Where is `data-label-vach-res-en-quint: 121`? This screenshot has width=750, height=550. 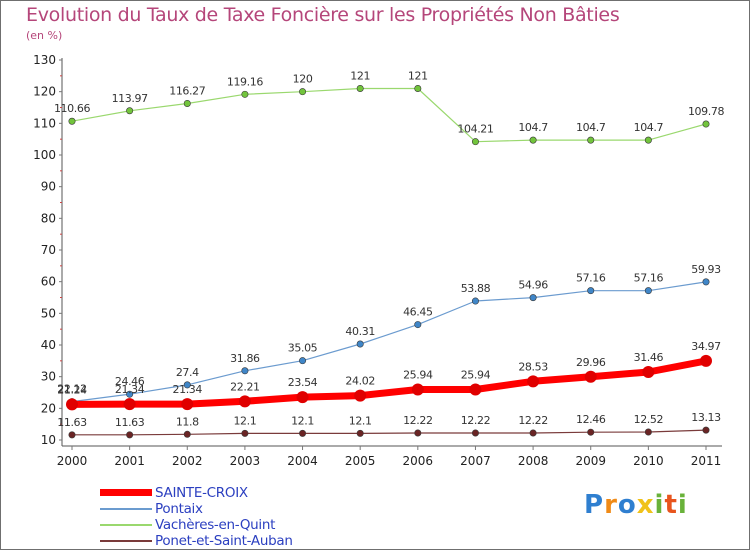
data-label-vach-res-en-quint: 121 is located at coordinates (418, 76).